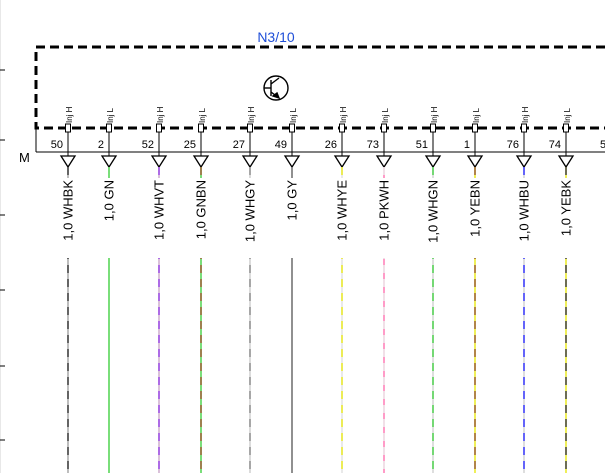 This screenshot has width=605, height=473. I want to click on pin-number: 2, so click(101, 145).